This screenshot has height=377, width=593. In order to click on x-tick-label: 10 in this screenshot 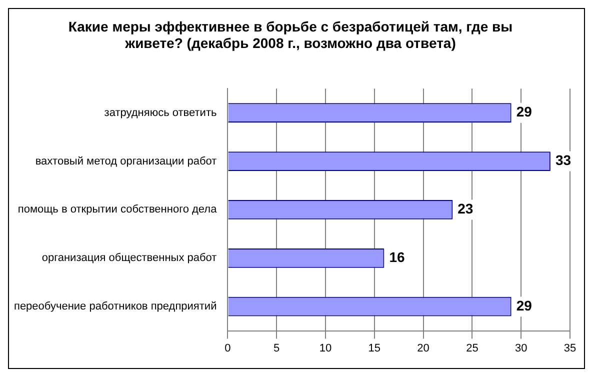, I will do `click(325, 348)`.